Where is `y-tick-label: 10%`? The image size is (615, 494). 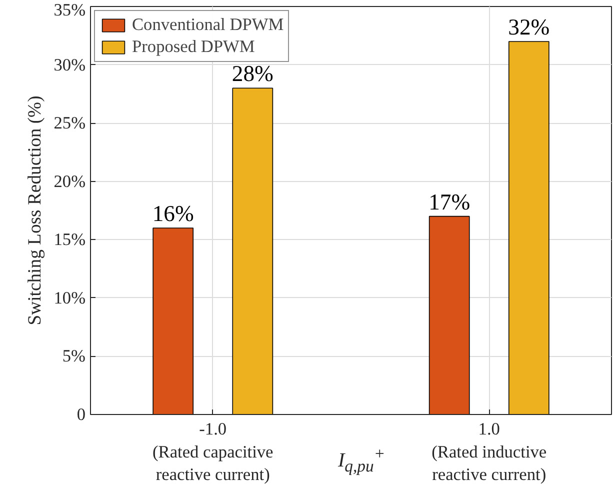 y-tick-label: 10% is located at coordinates (70, 298).